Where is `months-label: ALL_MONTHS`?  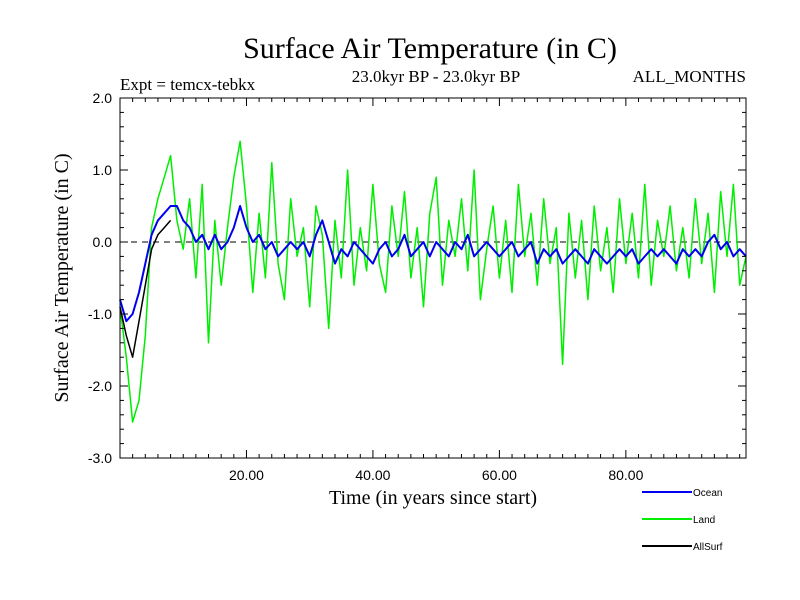
months-label: ALL_MONTHS is located at coordinates (689, 76).